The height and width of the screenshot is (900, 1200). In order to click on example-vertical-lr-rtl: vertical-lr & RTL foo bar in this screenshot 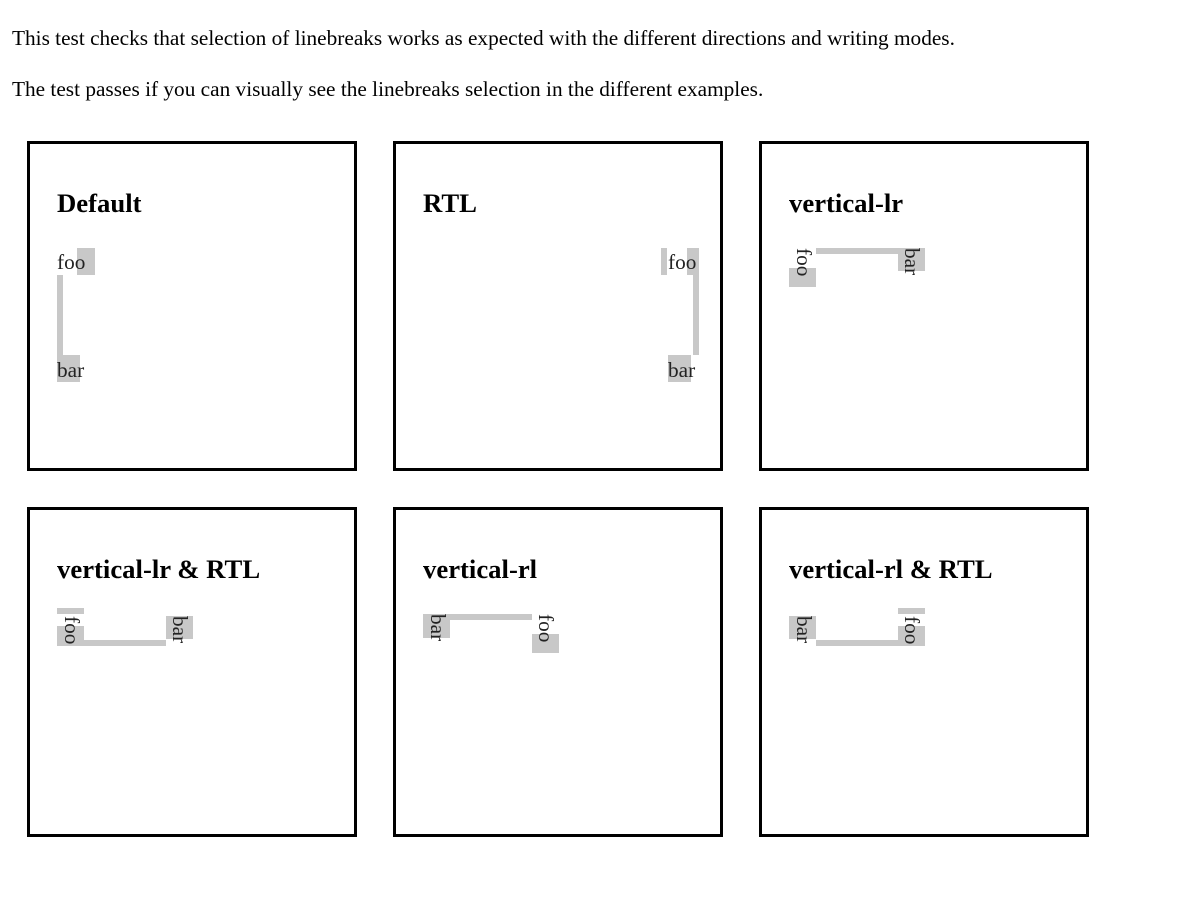, I will do `click(192, 672)`.